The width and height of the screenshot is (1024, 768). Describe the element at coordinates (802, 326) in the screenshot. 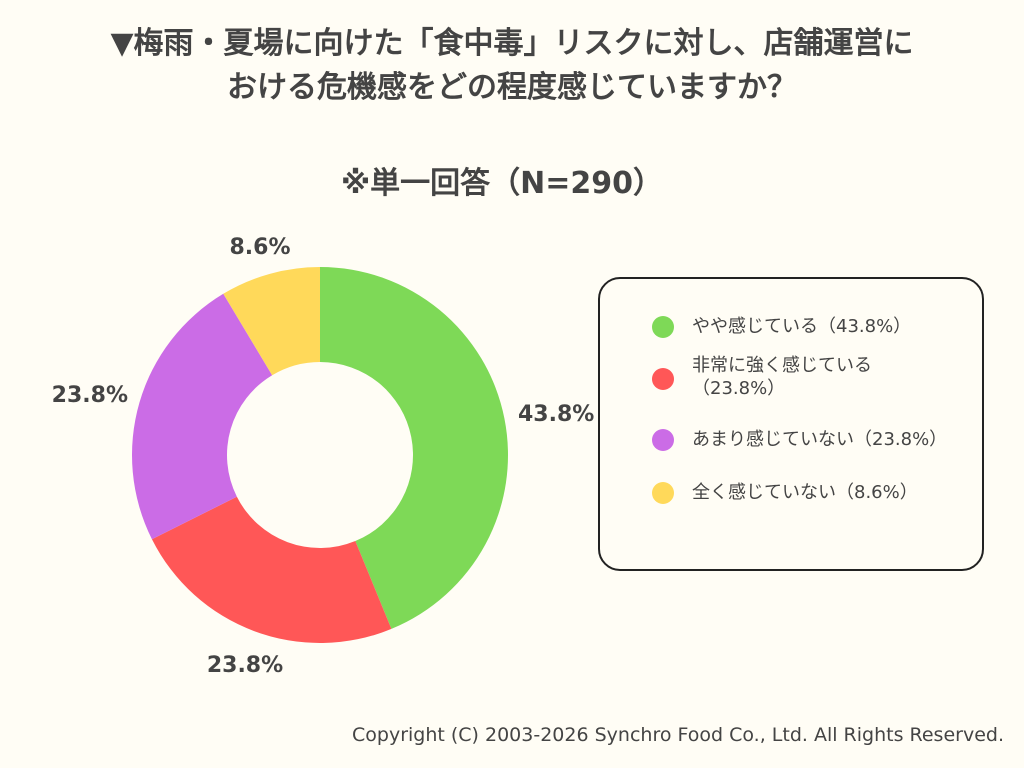

I see `legend-label-1: やや感じている（43.8%）` at that location.